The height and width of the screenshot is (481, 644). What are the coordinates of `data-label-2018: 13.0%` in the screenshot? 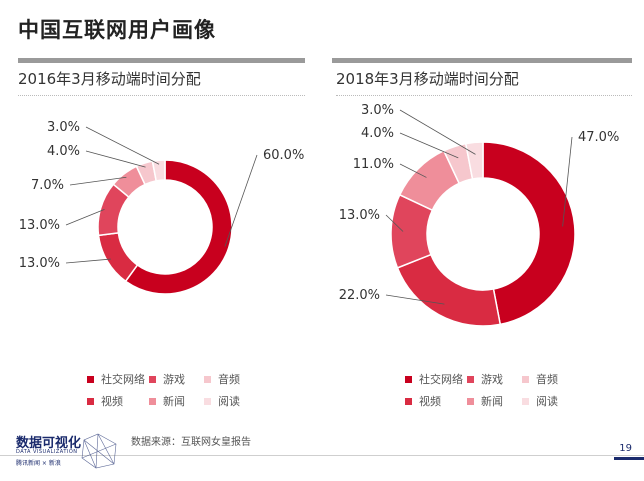 It's located at (359, 215).